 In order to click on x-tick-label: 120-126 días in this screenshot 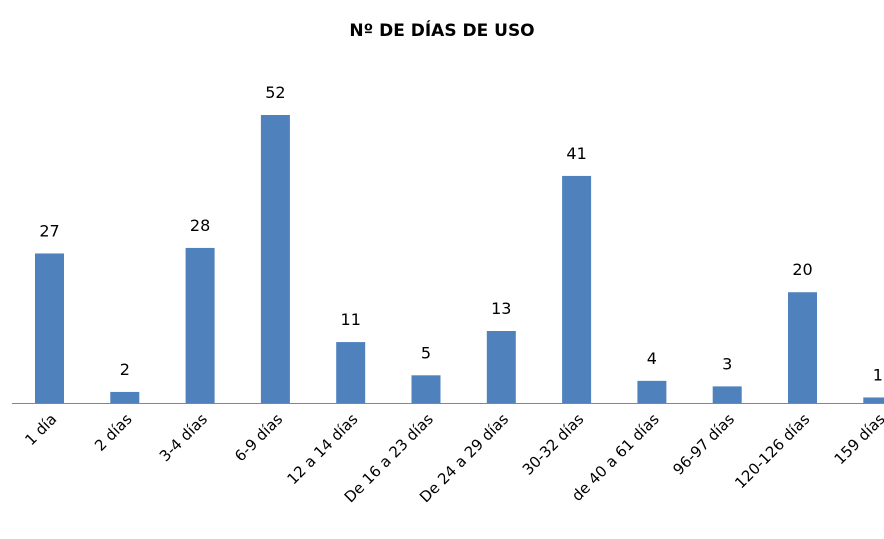, I will do `click(772, 451)`.